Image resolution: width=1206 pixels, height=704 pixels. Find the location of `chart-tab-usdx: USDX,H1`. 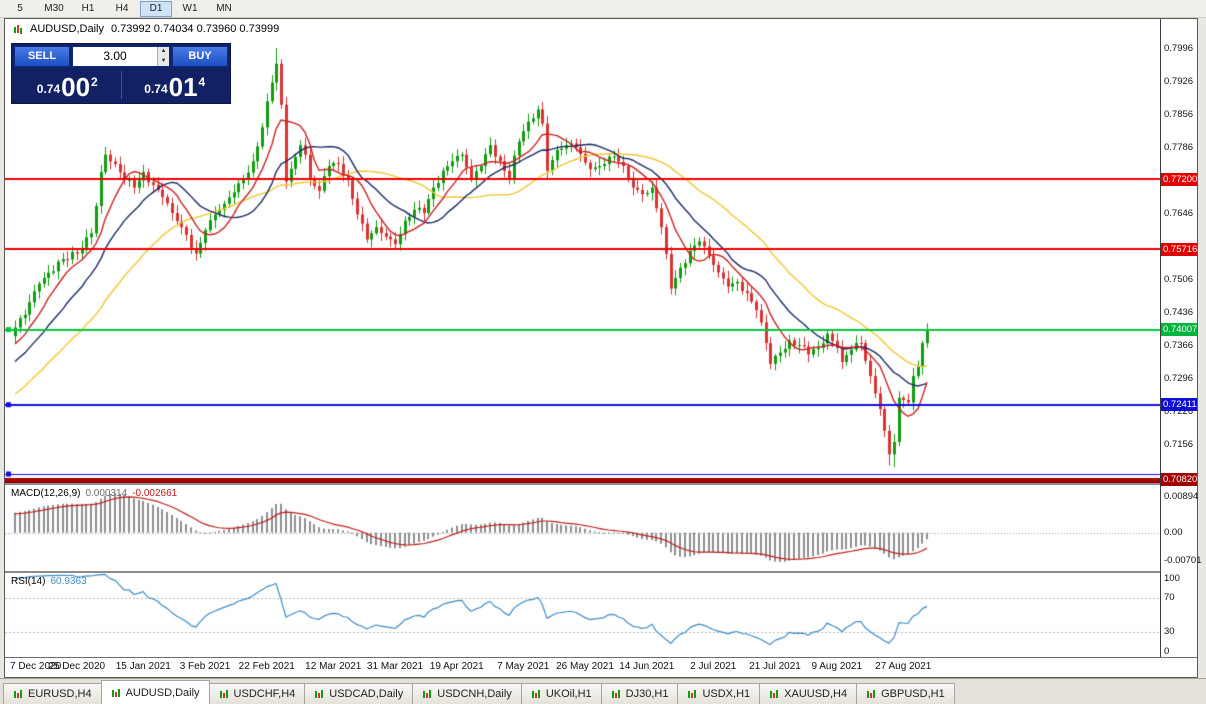

chart-tab-usdx: USDX,H1 is located at coordinates (719, 693).